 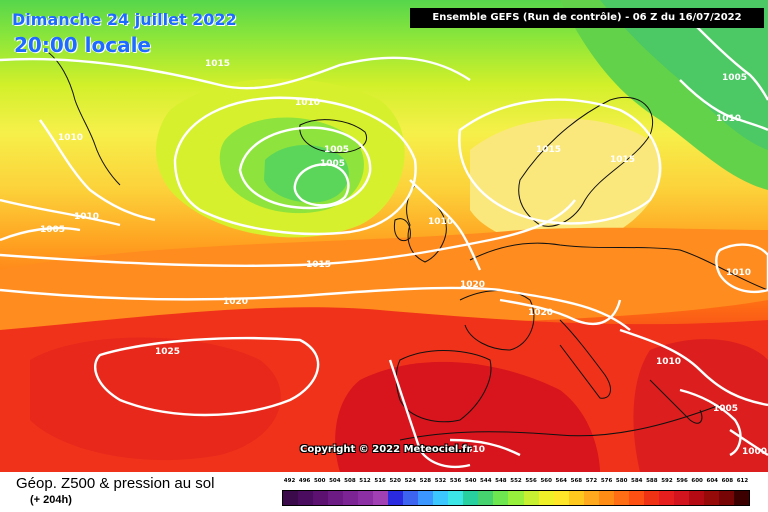 I want to click on isobar-1005-iceland, so click(x=305, y=168).